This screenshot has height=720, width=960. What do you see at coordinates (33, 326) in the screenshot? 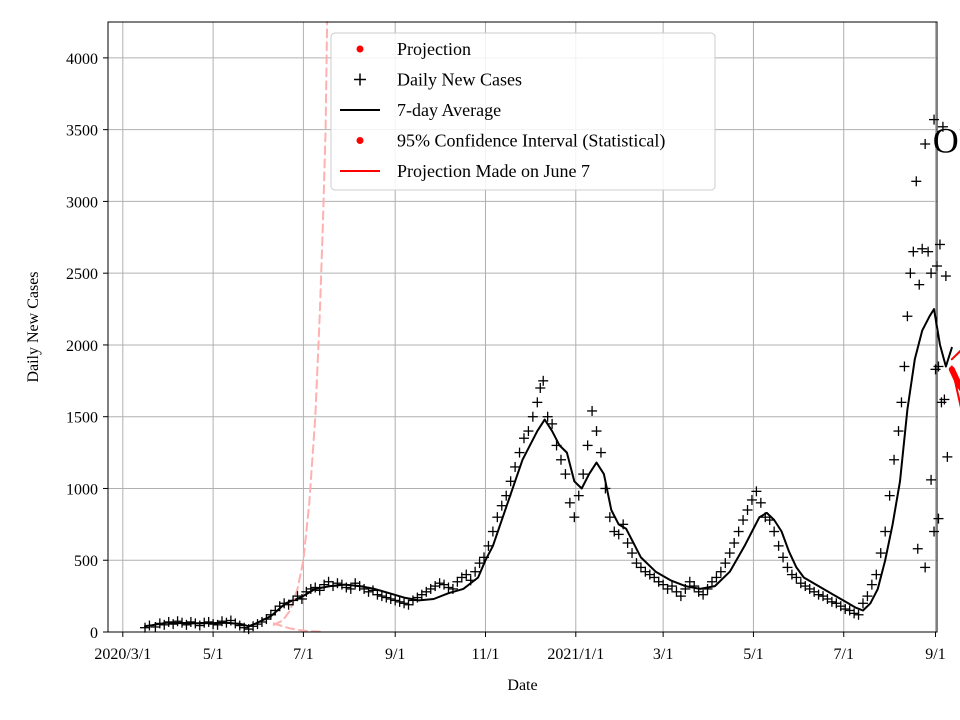
I see `y-axis-label: Daily New Cases` at bounding box center [33, 326].